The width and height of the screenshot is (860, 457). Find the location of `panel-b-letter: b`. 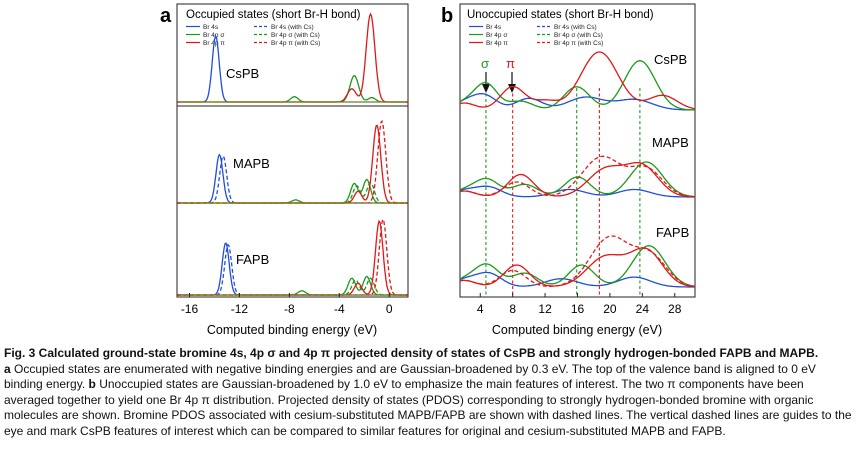

panel-b-letter: b is located at coordinates (447, 16).